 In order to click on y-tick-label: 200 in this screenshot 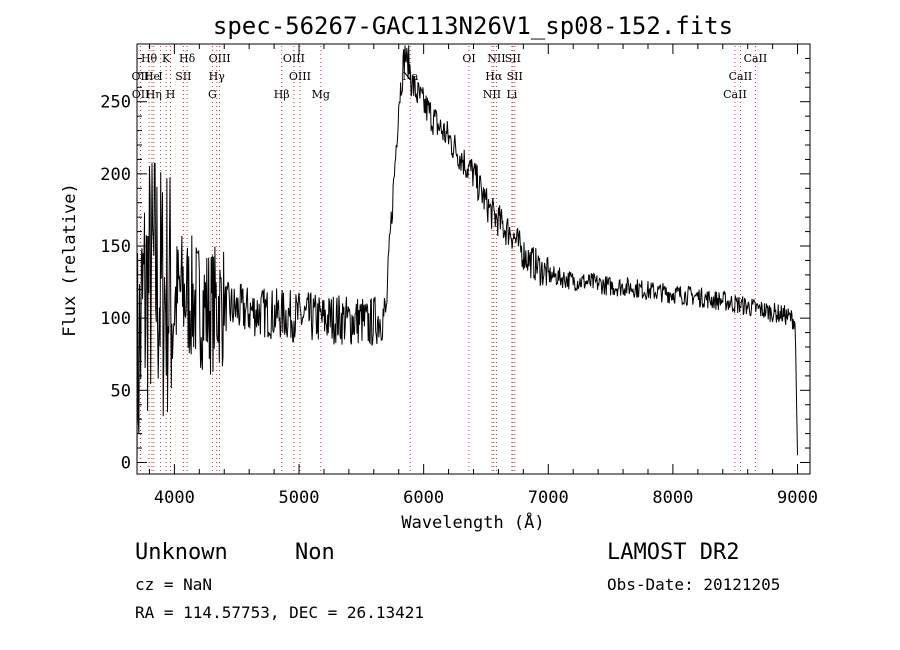, I will do `click(115, 175)`.